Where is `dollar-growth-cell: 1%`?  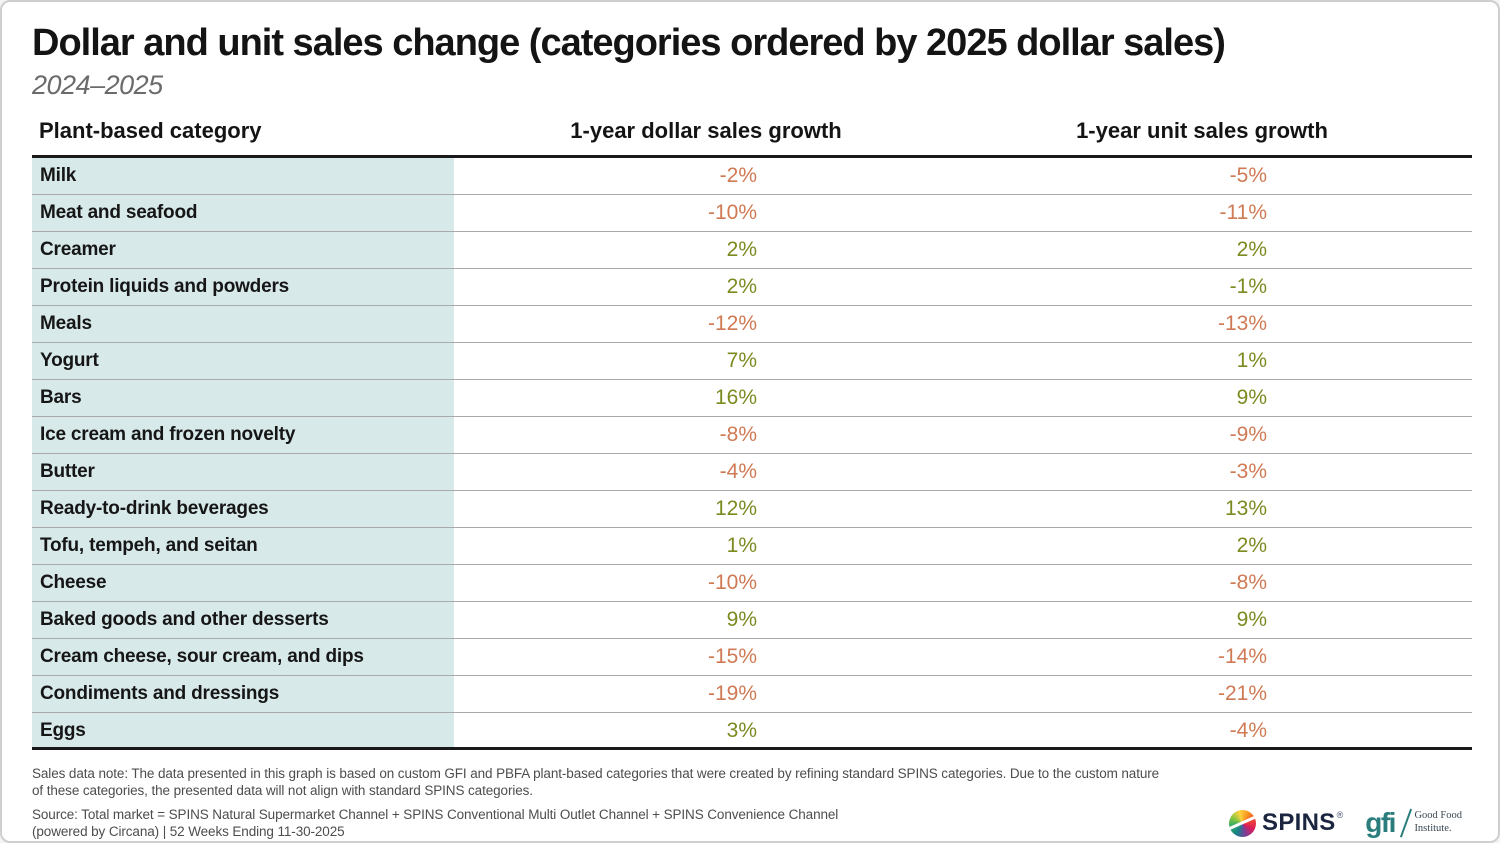 dollar-growth-cell: 1% is located at coordinates (741, 545).